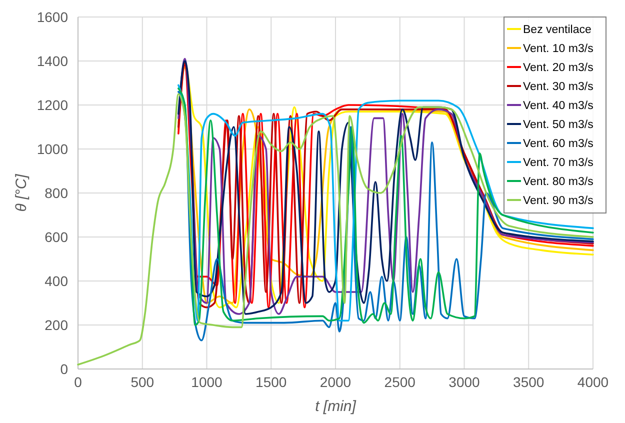 This screenshot has width=625, height=423. Describe the element at coordinates (400, 382) in the screenshot. I see `x-tick-label: 2500` at that location.